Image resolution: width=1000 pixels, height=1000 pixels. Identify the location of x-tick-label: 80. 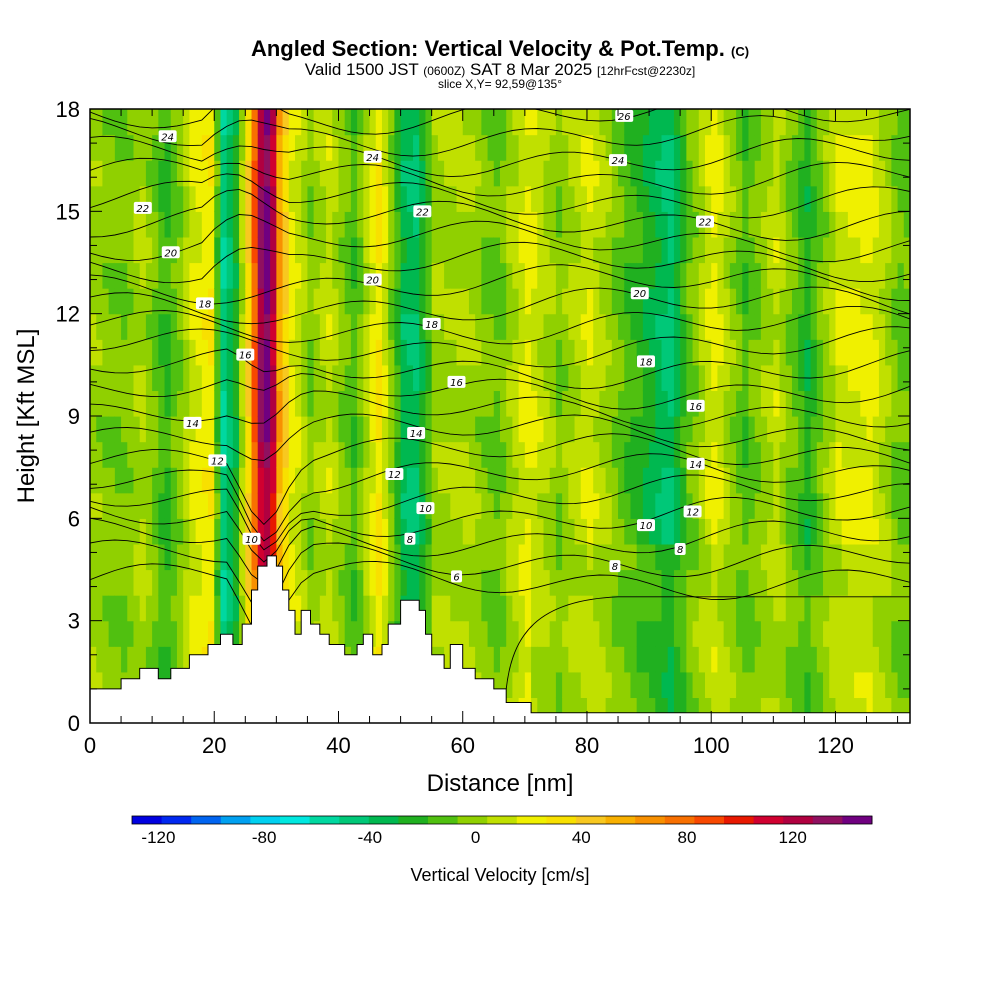
(587, 745).